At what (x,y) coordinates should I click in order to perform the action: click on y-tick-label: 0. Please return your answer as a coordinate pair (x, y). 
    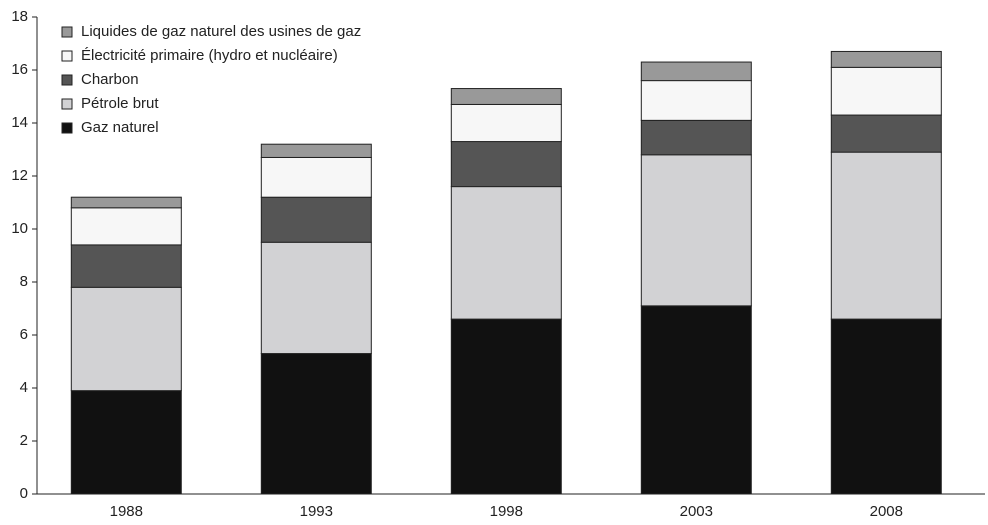
    Looking at the image, I should click on (24, 493).